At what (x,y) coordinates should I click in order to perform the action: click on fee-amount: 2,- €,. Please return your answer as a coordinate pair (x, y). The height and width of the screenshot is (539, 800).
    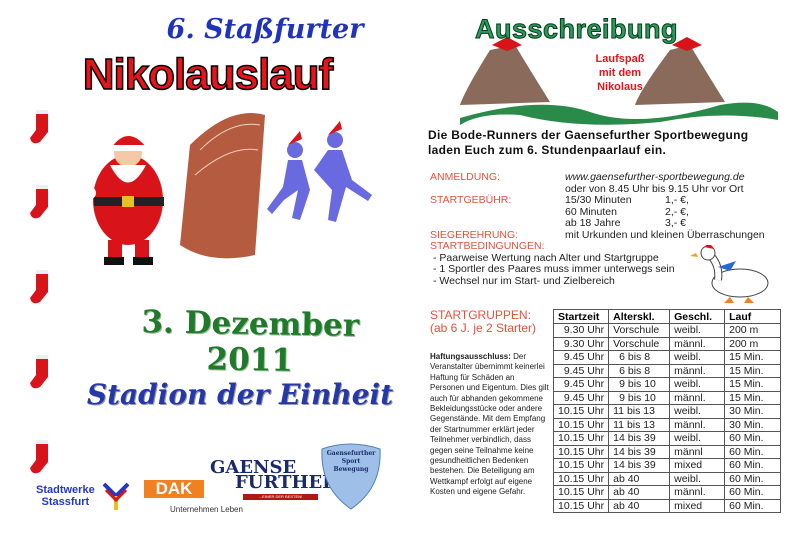
    Looking at the image, I should click on (677, 211).